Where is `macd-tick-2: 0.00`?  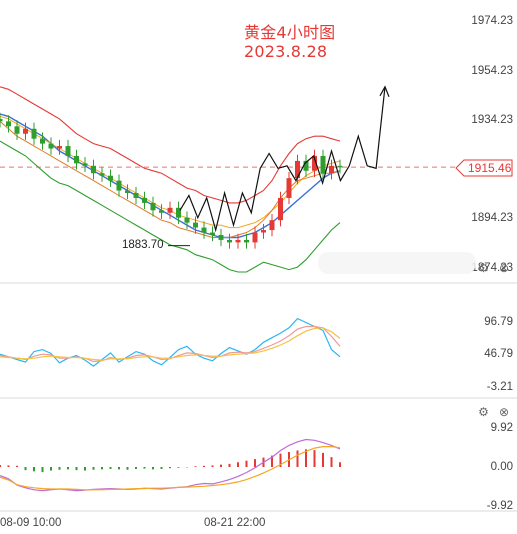 macd-tick-2: 0.00 is located at coordinates (501, 467).